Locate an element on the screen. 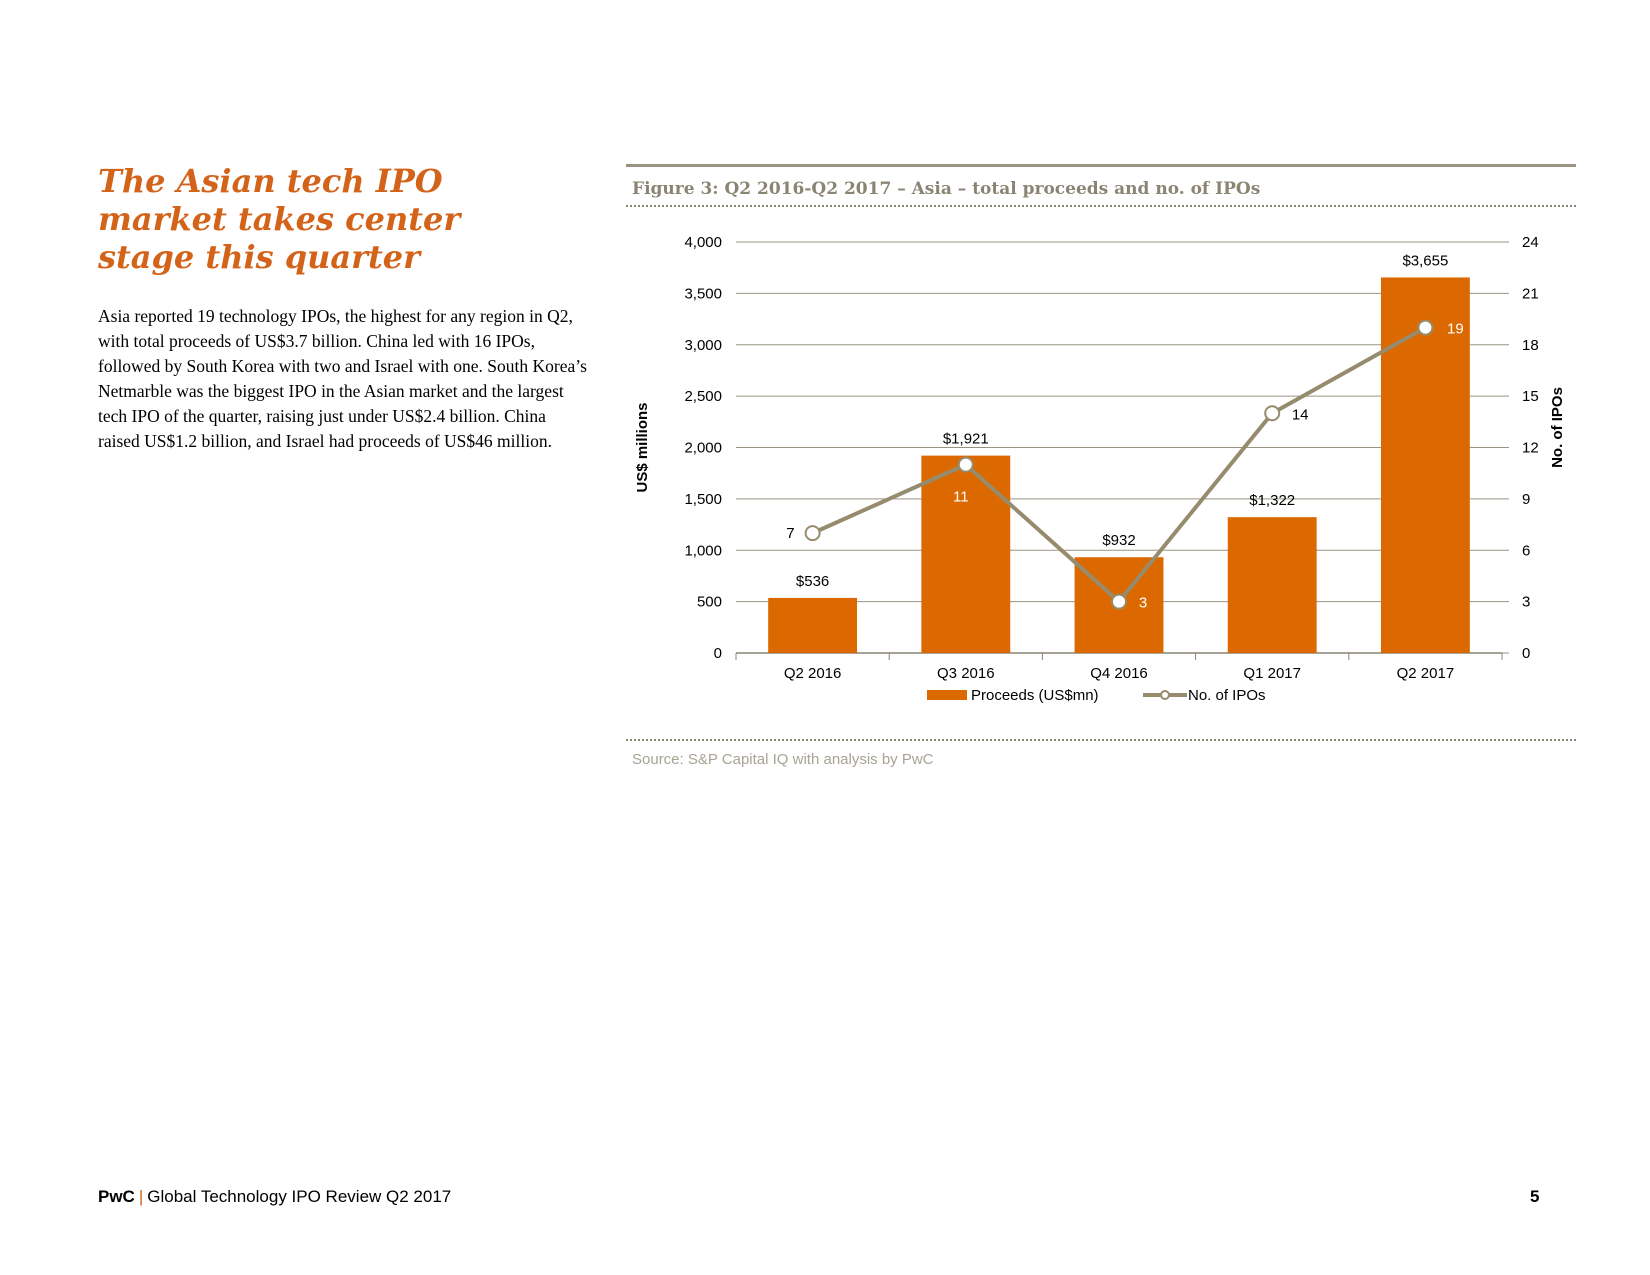 The width and height of the screenshot is (1650, 1275). left-axis-tick-label: 2,000 is located at coordinates (703, 448).